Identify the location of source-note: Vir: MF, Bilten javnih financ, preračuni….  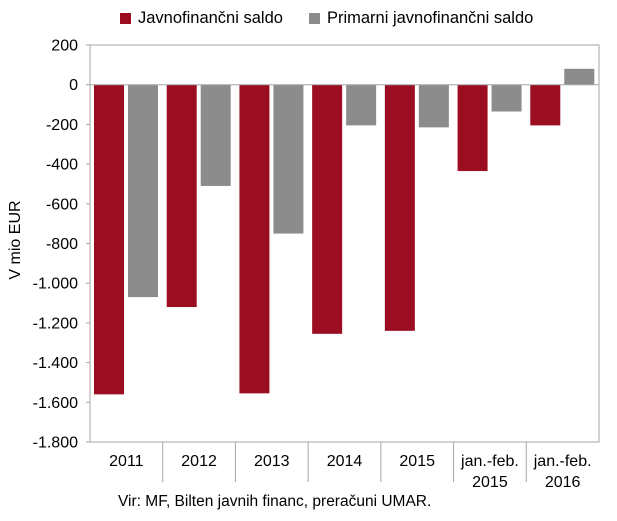
(275, 501).